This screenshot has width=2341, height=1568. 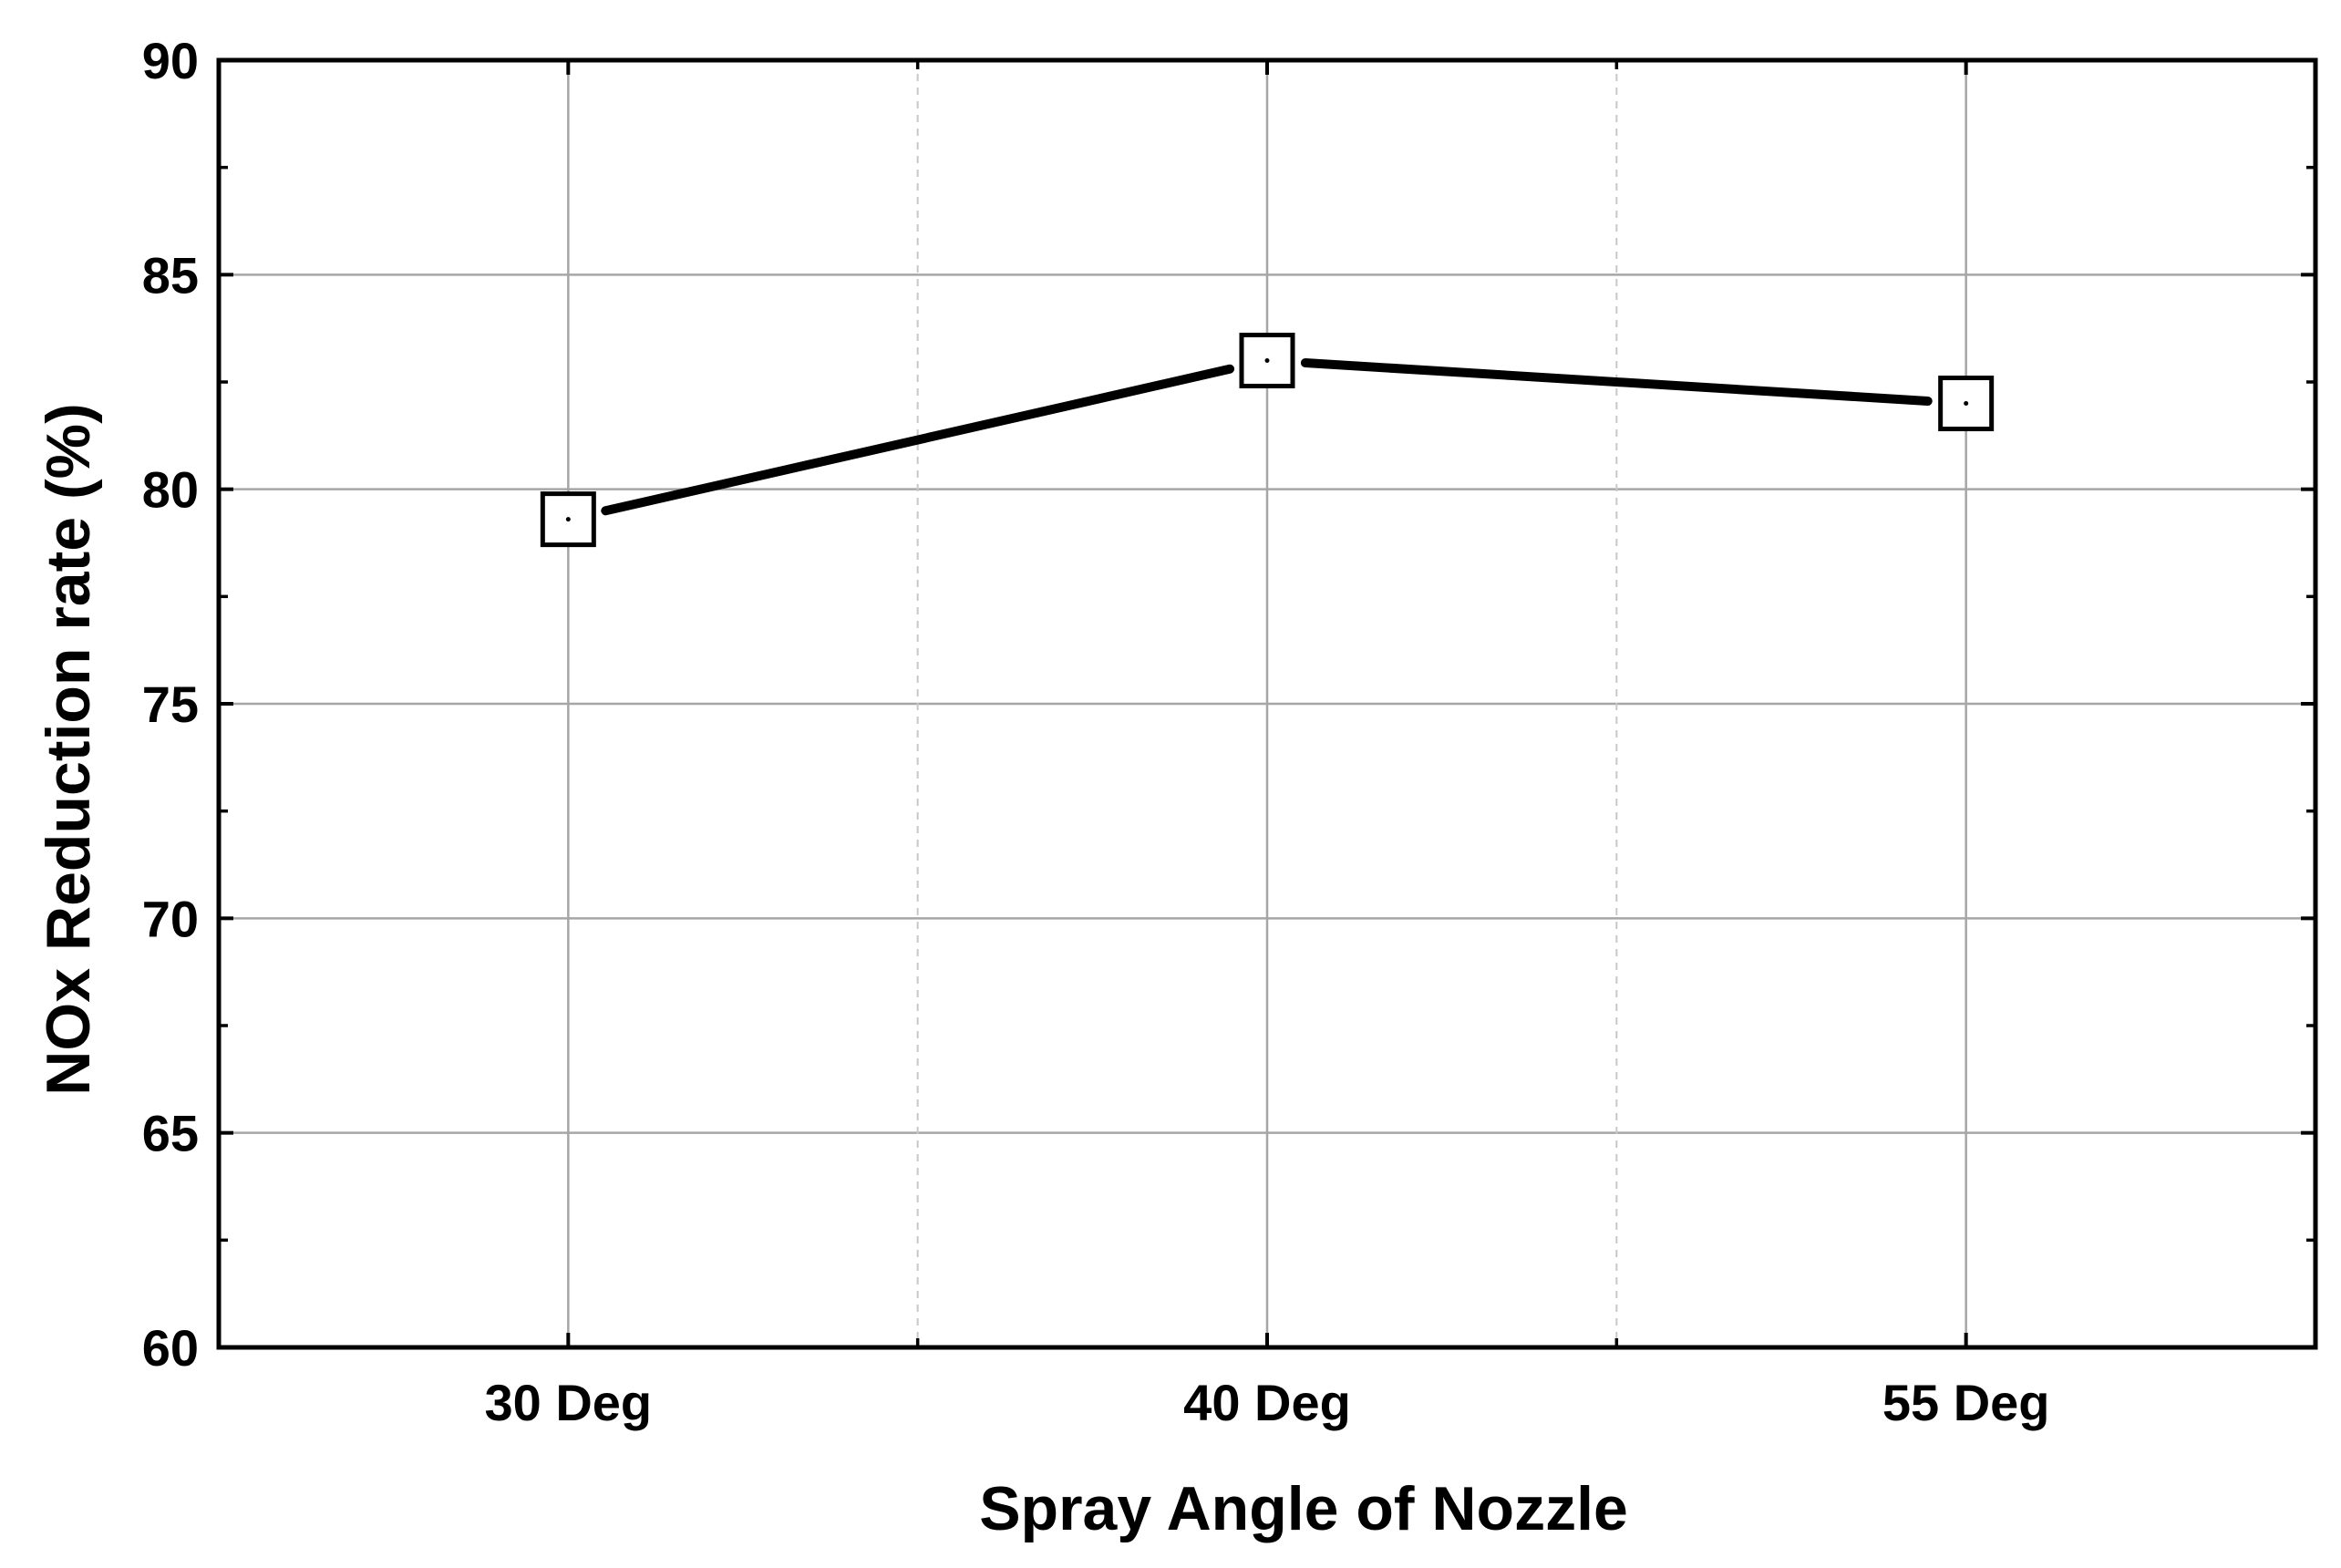 I want to click on x-tick-label-1: 40 Deg, so click(x=1267, y=1402).